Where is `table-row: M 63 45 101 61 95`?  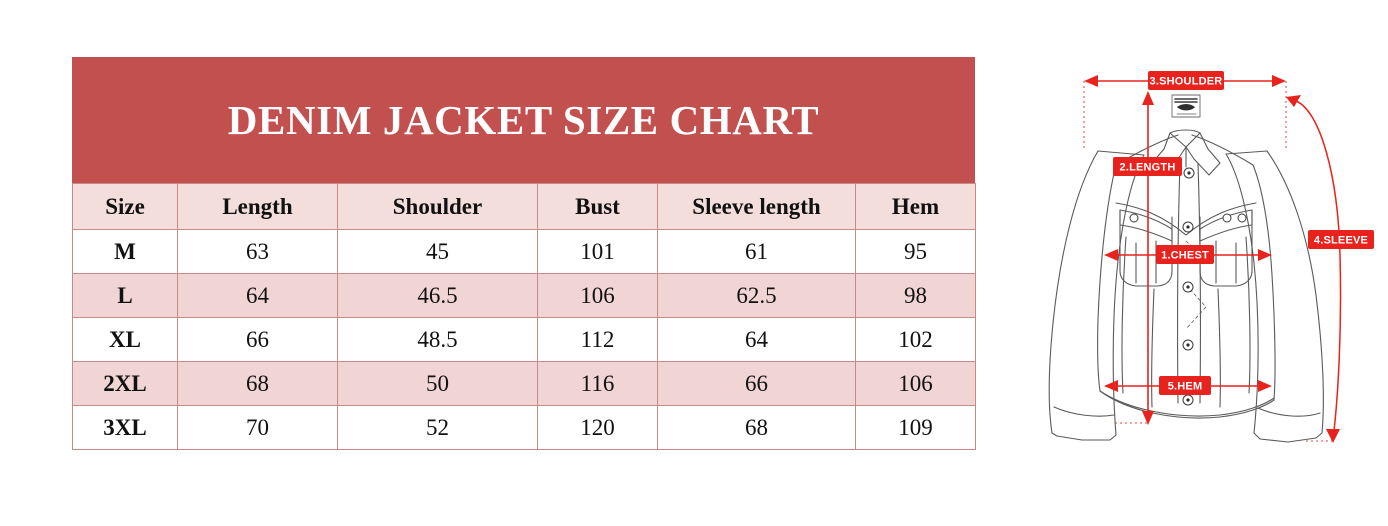
table-row: M 63 45 101 61 95 is located at coordinates (524, 251).